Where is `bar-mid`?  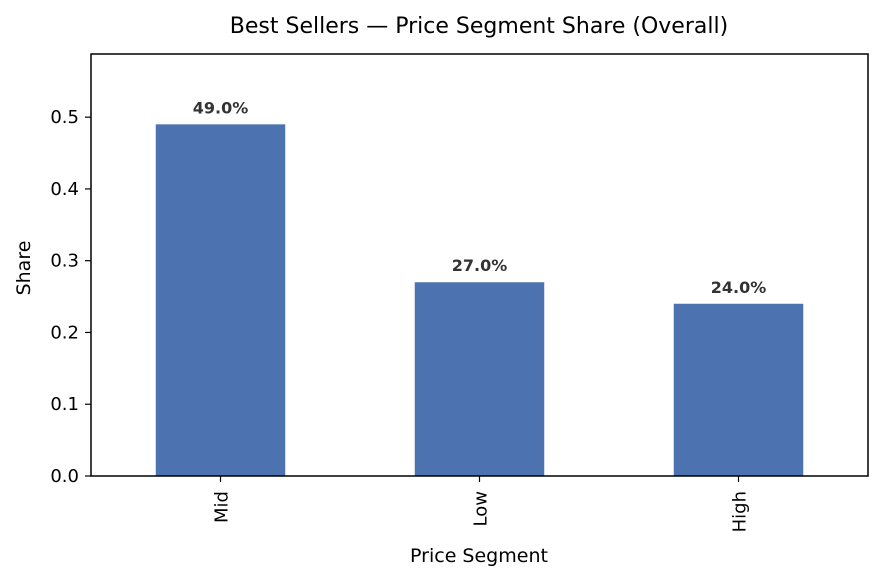 bar-mid is located at coordinates (220, 300).